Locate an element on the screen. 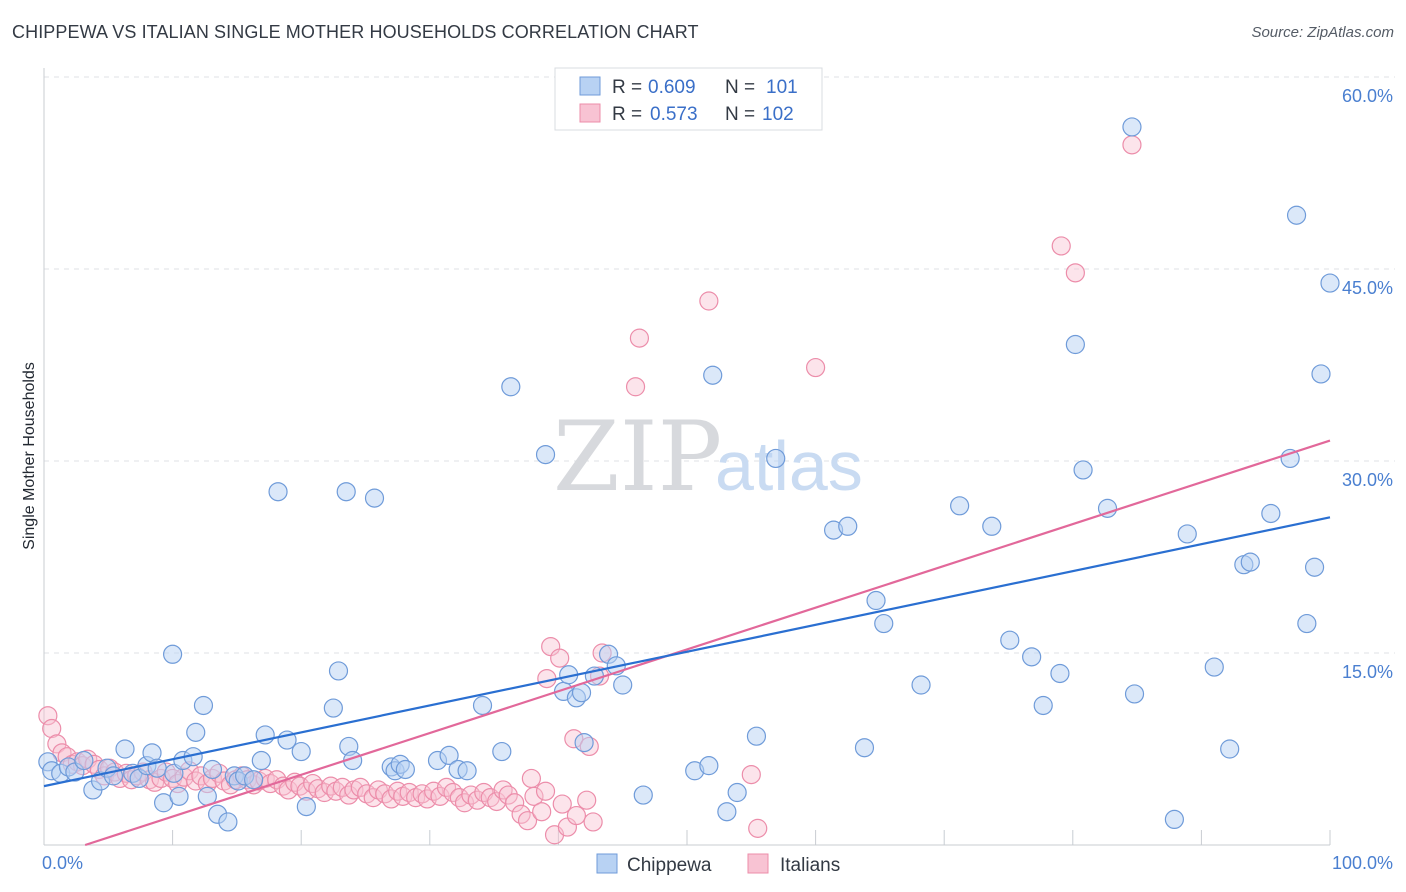 The width and height of the screenshot is (1406, 892). bottom-legend-swatch-chippewa is located at coordinates (607, 863).